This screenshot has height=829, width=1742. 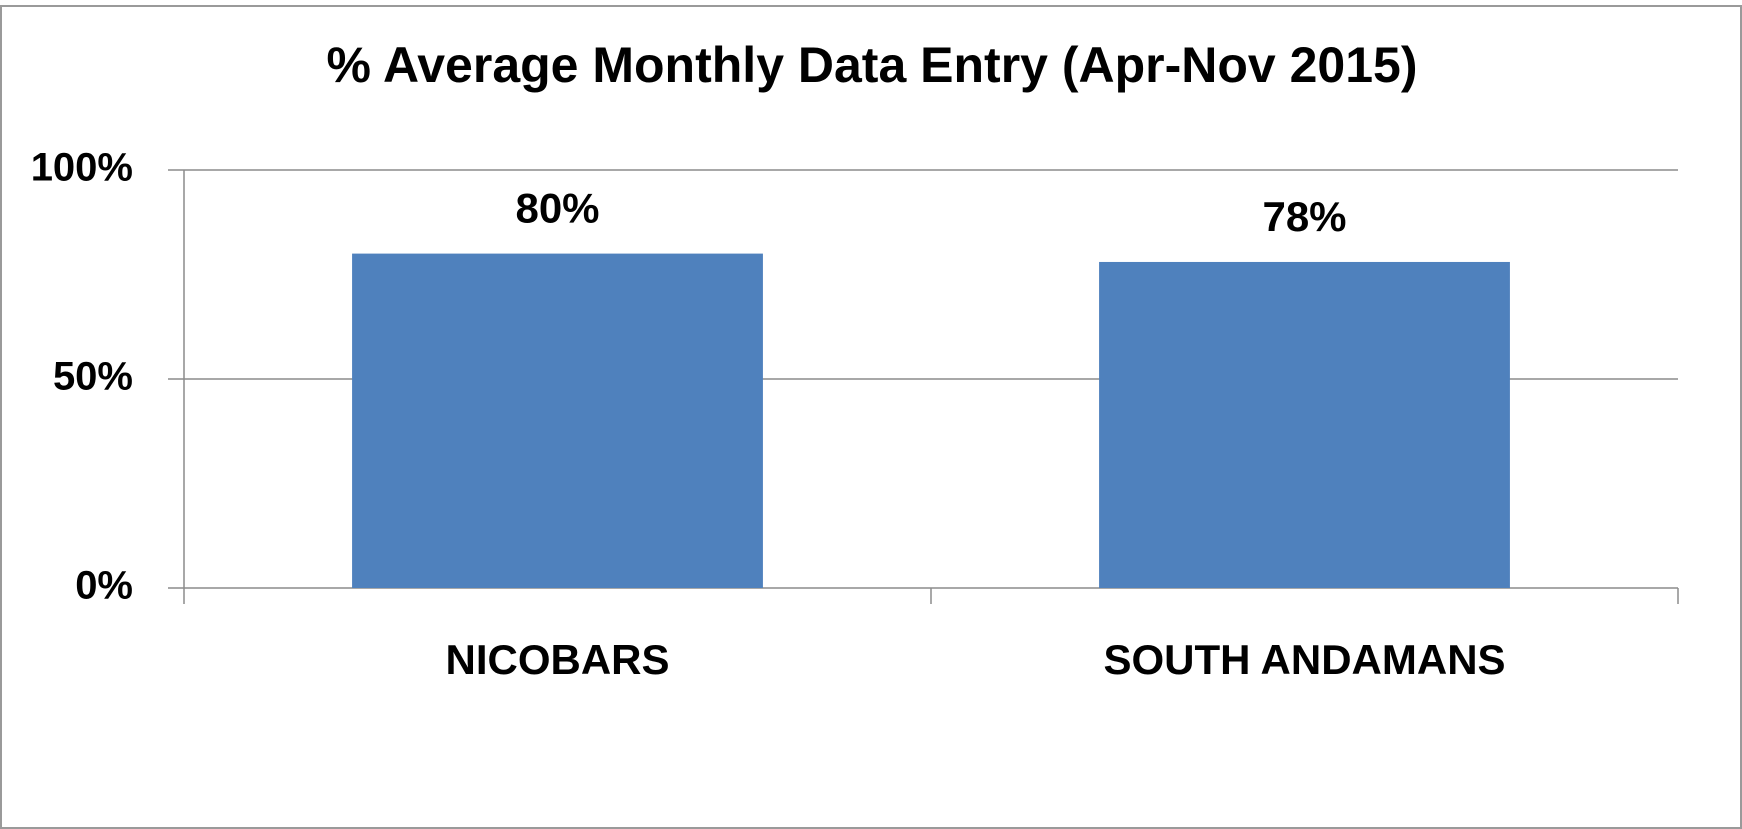 I want to click on data-label: 78%, so click(x=1304, y=216).